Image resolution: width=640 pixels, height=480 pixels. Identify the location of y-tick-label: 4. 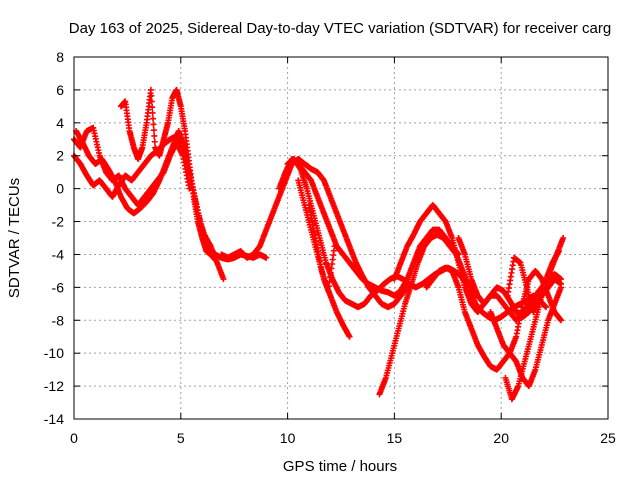
(60, 123).